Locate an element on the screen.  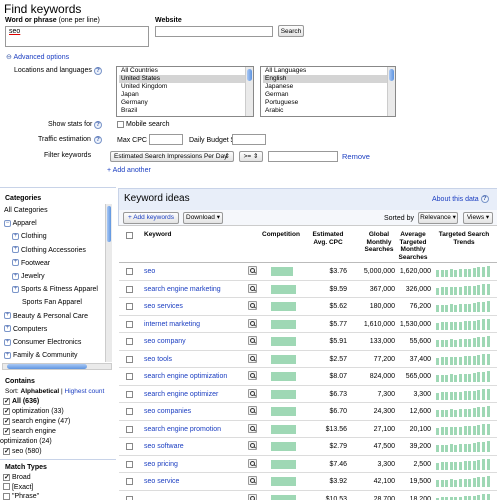
category-item: + Consumer Electronics is located at coordinates (57, 342).